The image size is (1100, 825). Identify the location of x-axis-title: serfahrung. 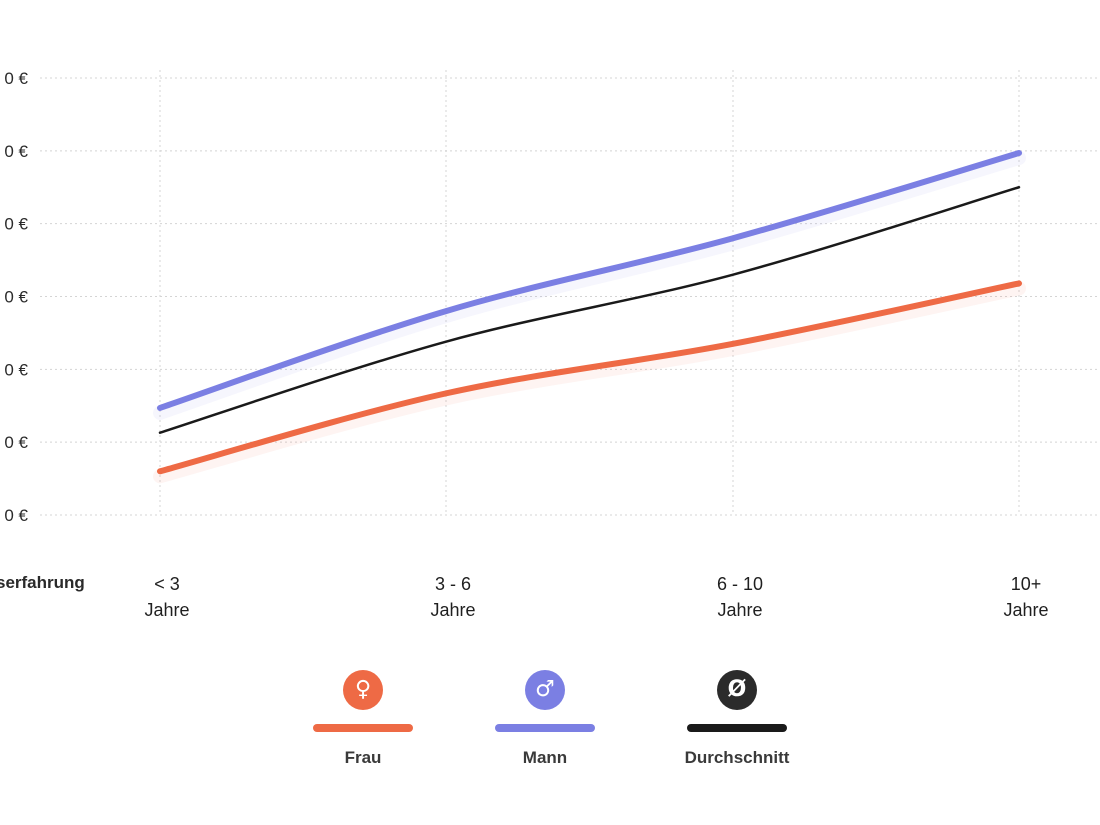
(42, 582).